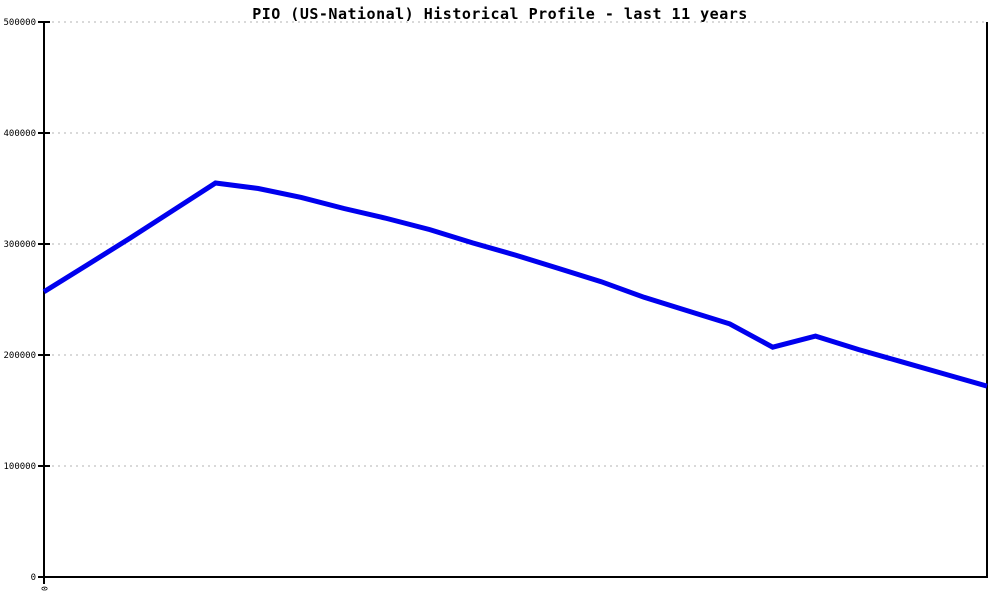  What do you see at coordinates (33, 578) in the screenshot?
I see `y-tick-label: 0` at bounding box center [33, 578].